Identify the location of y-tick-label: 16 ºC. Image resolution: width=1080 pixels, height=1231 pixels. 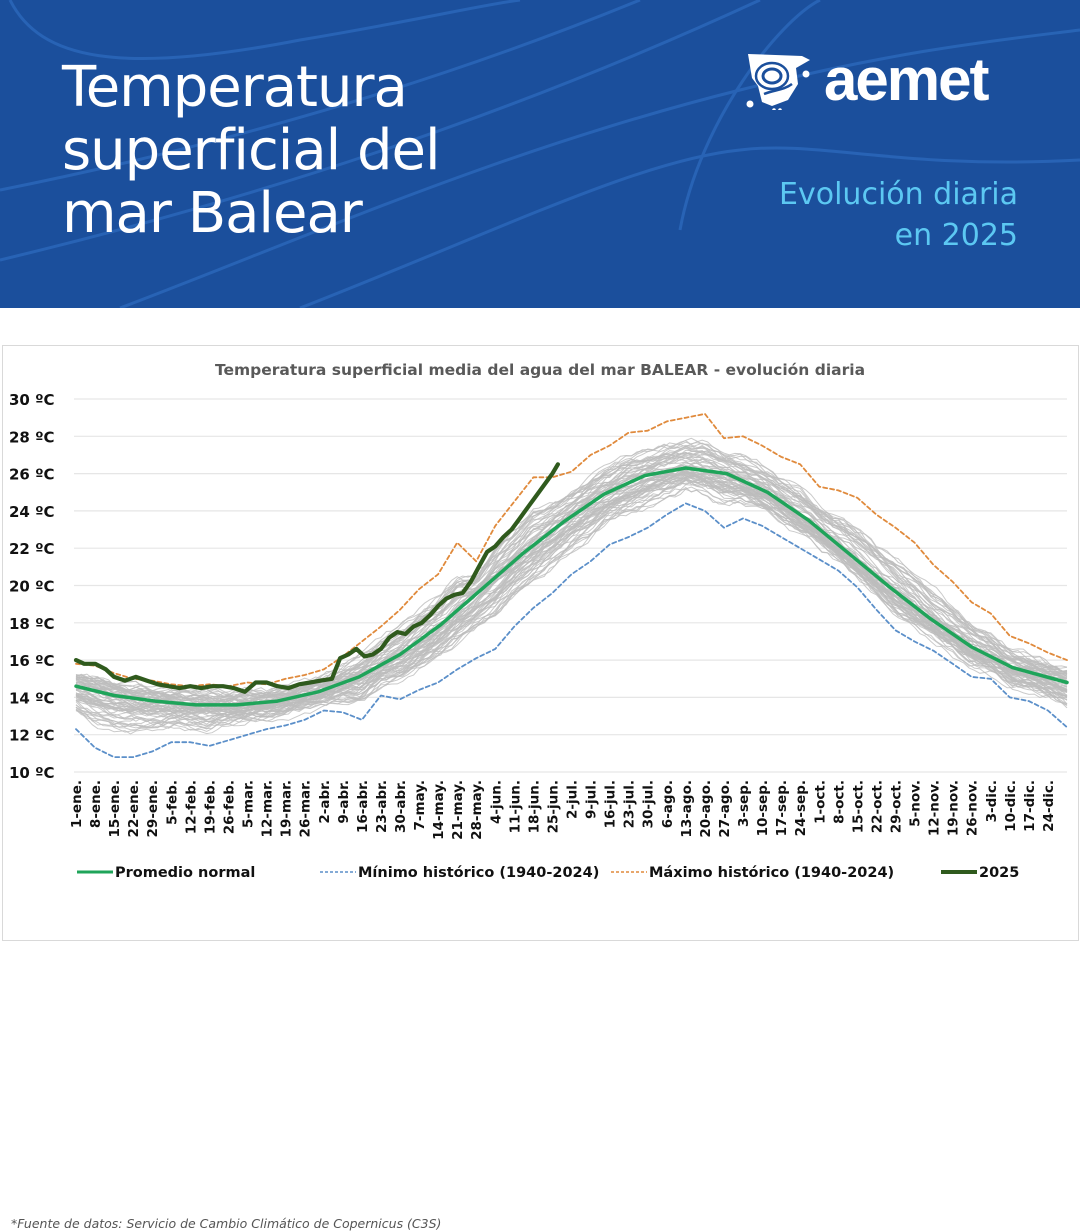
(32, 661).